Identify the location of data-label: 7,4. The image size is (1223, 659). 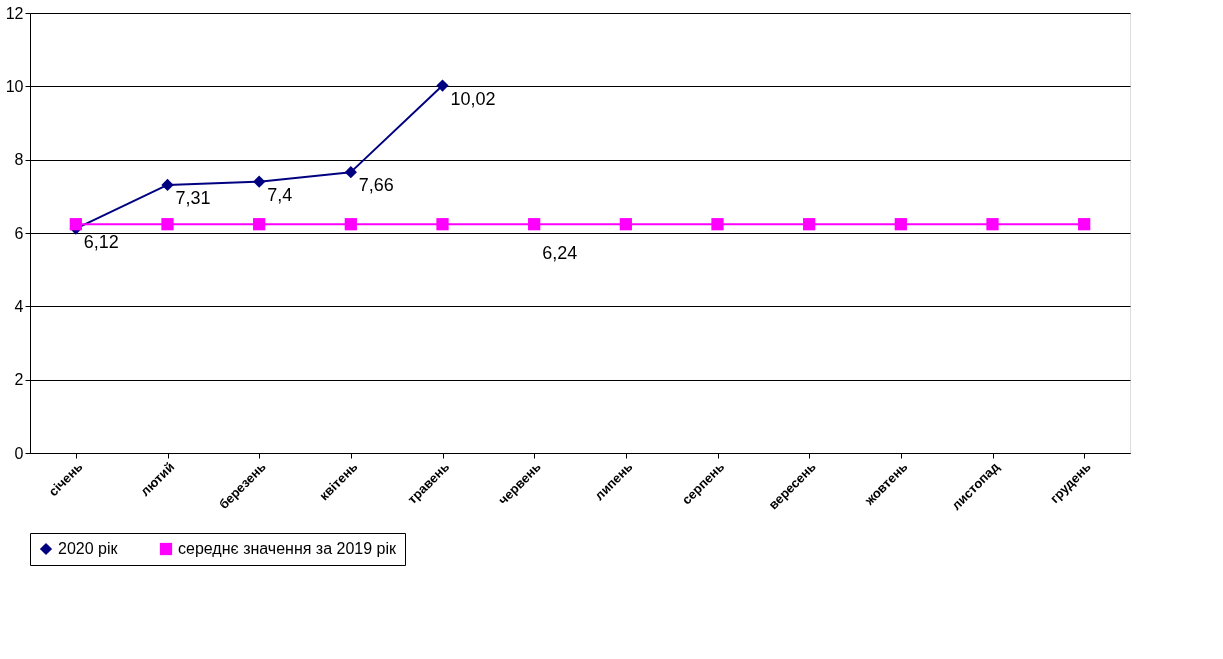
(280, 194).